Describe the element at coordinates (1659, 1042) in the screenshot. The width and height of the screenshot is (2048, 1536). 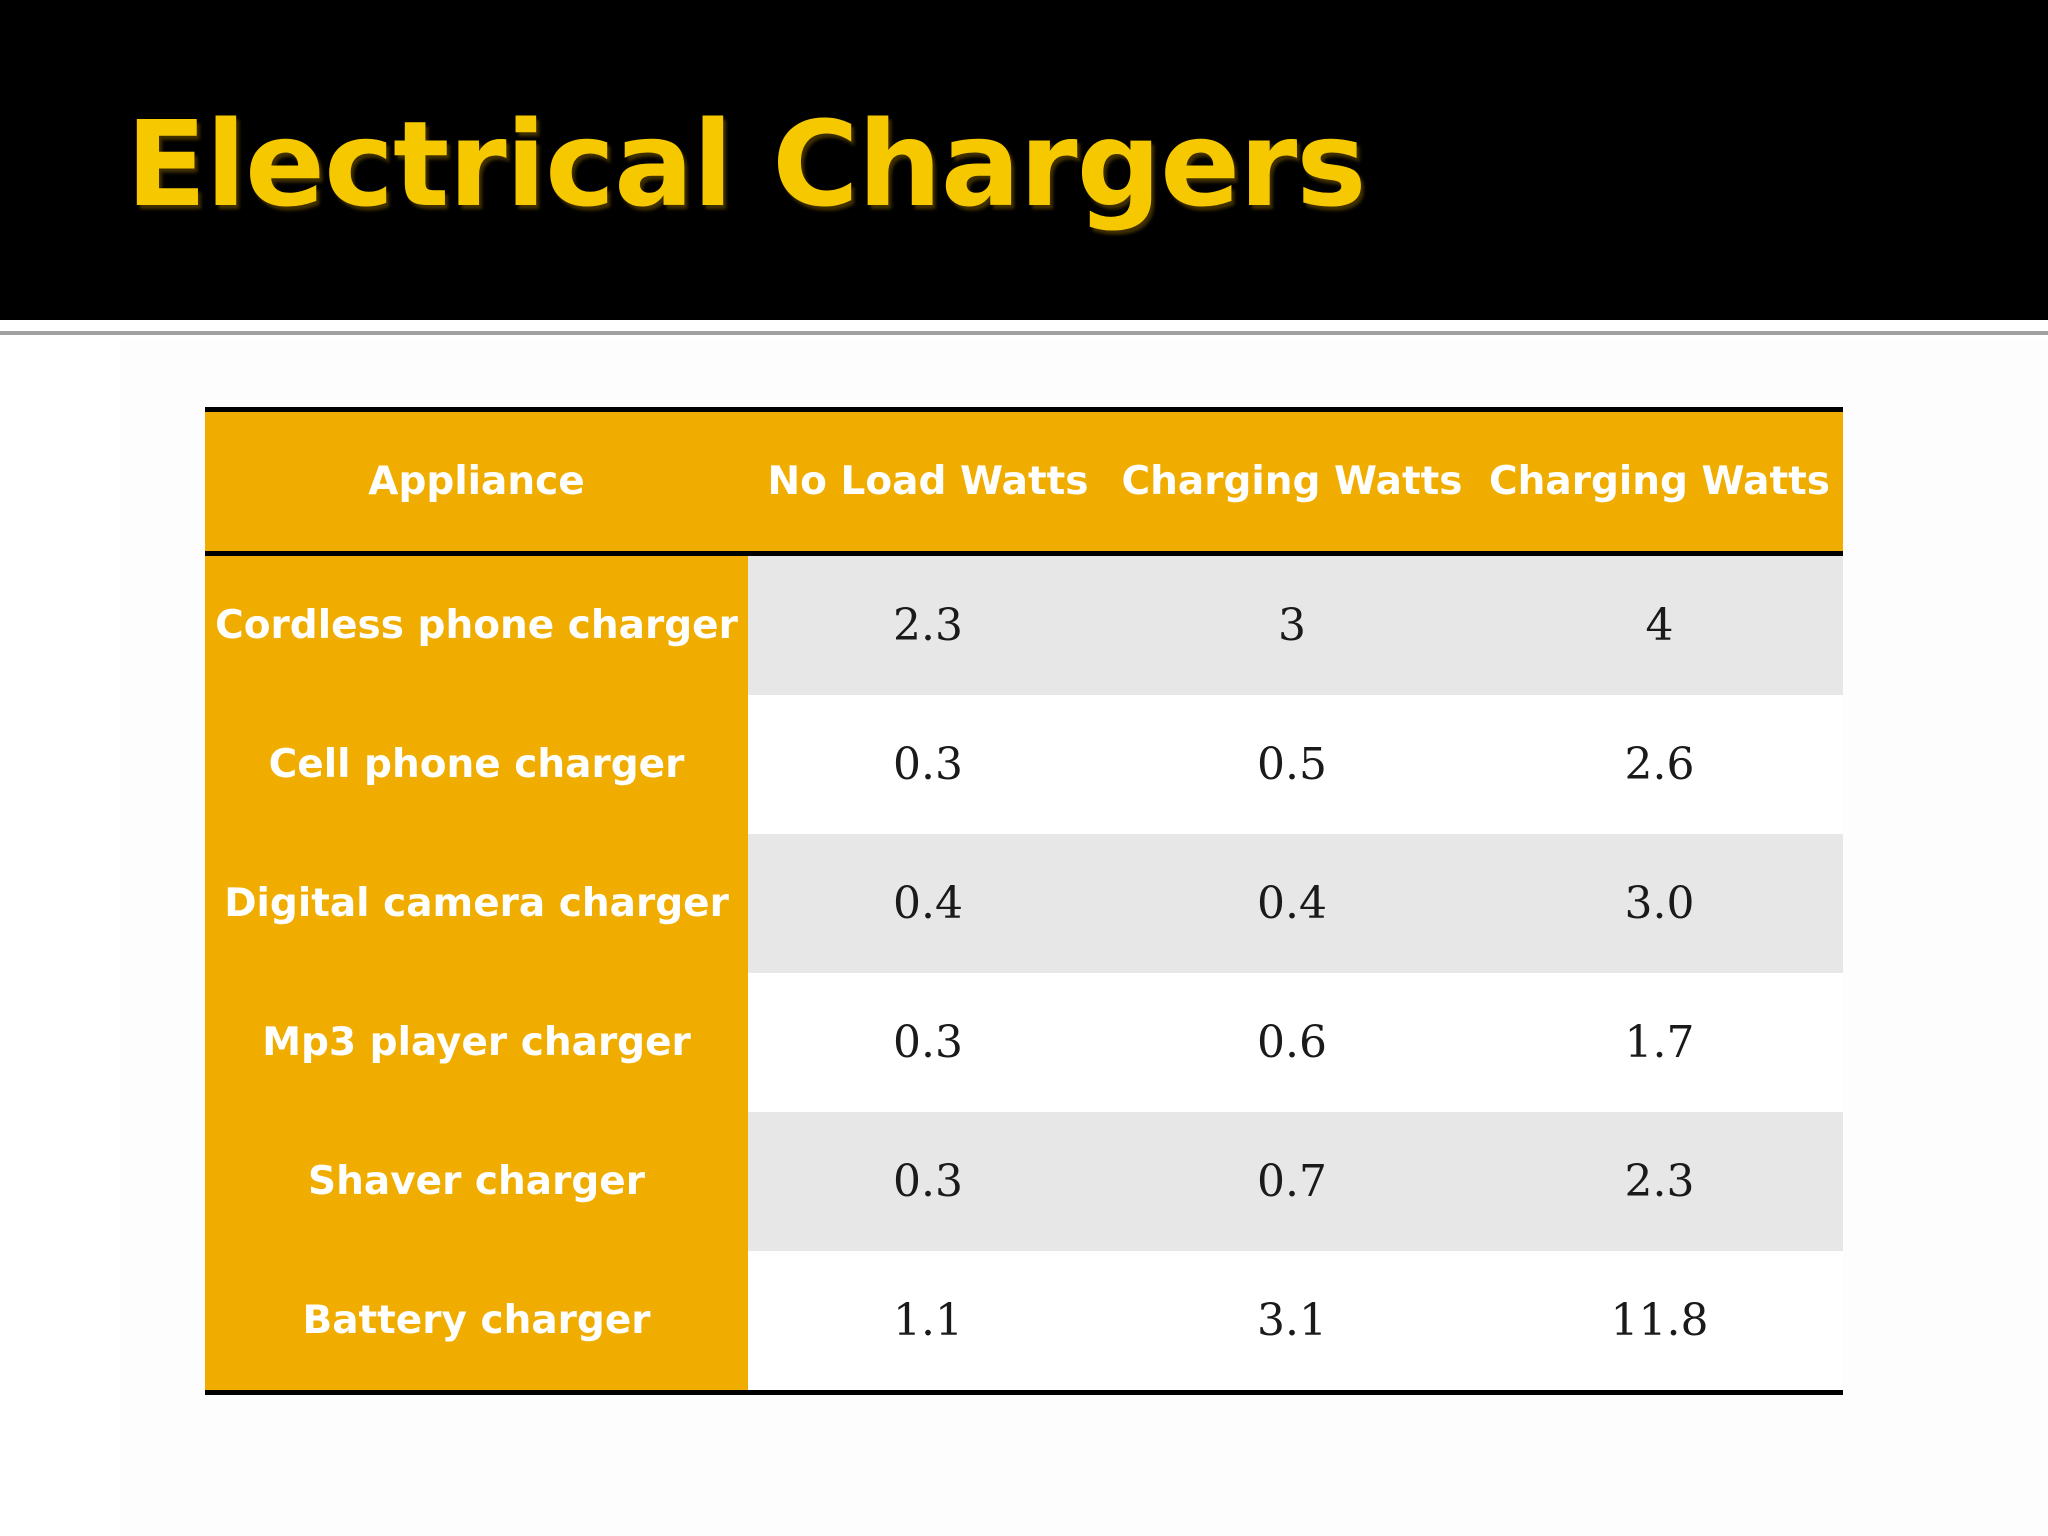
I see `charging-watts-2-cell: 1.7` at that location.